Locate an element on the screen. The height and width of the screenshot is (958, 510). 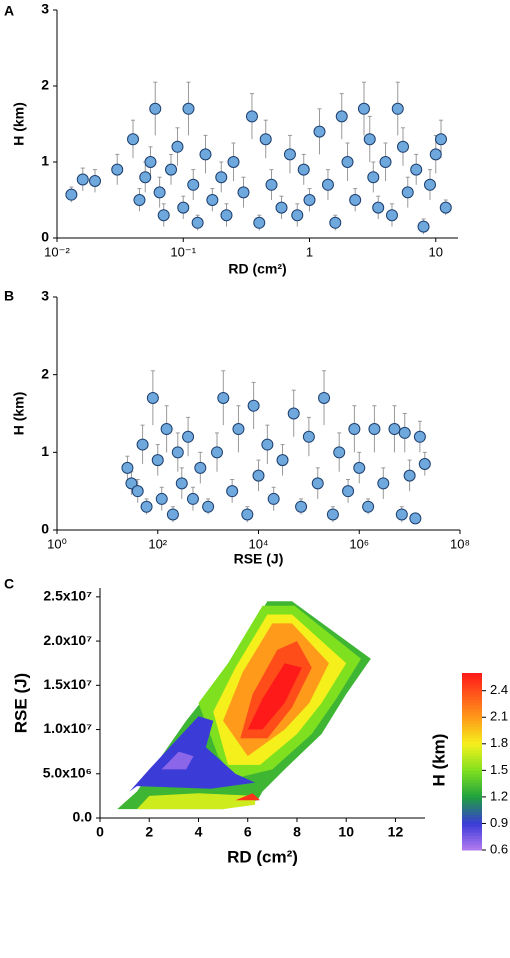
colorbar-tick-label: 1.2 is located at coordinates (499, 795).